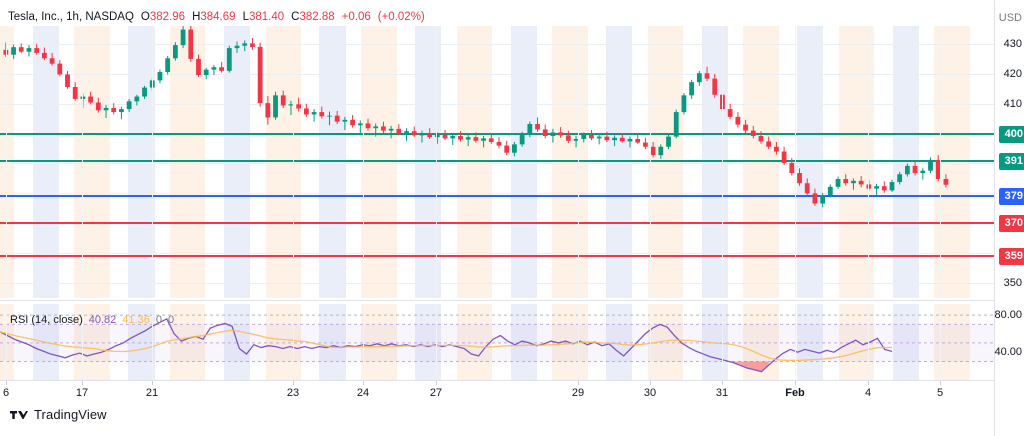 This screenshot has width=1024, height=436. What do you see at coordinates (497, 300) in the screenshot?
I see `pane-separator` at bounding box center [497, 300].